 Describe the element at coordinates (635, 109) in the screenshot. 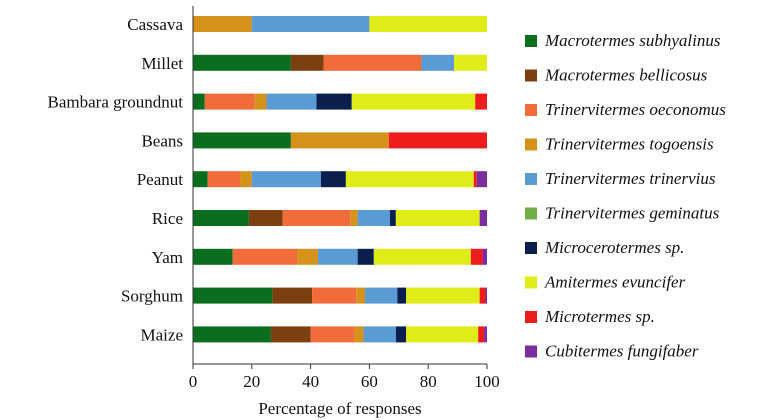

I see `legend-label: Trinervitermes oeconomus` at that location.